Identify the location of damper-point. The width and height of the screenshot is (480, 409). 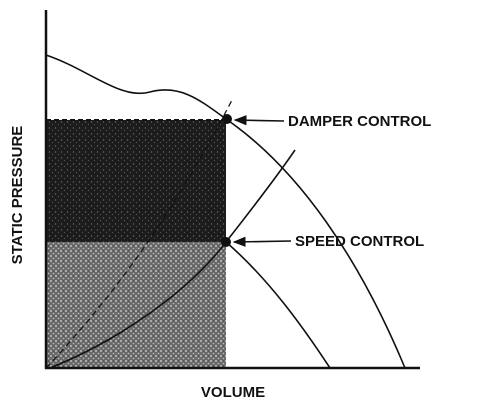
(227, 119).